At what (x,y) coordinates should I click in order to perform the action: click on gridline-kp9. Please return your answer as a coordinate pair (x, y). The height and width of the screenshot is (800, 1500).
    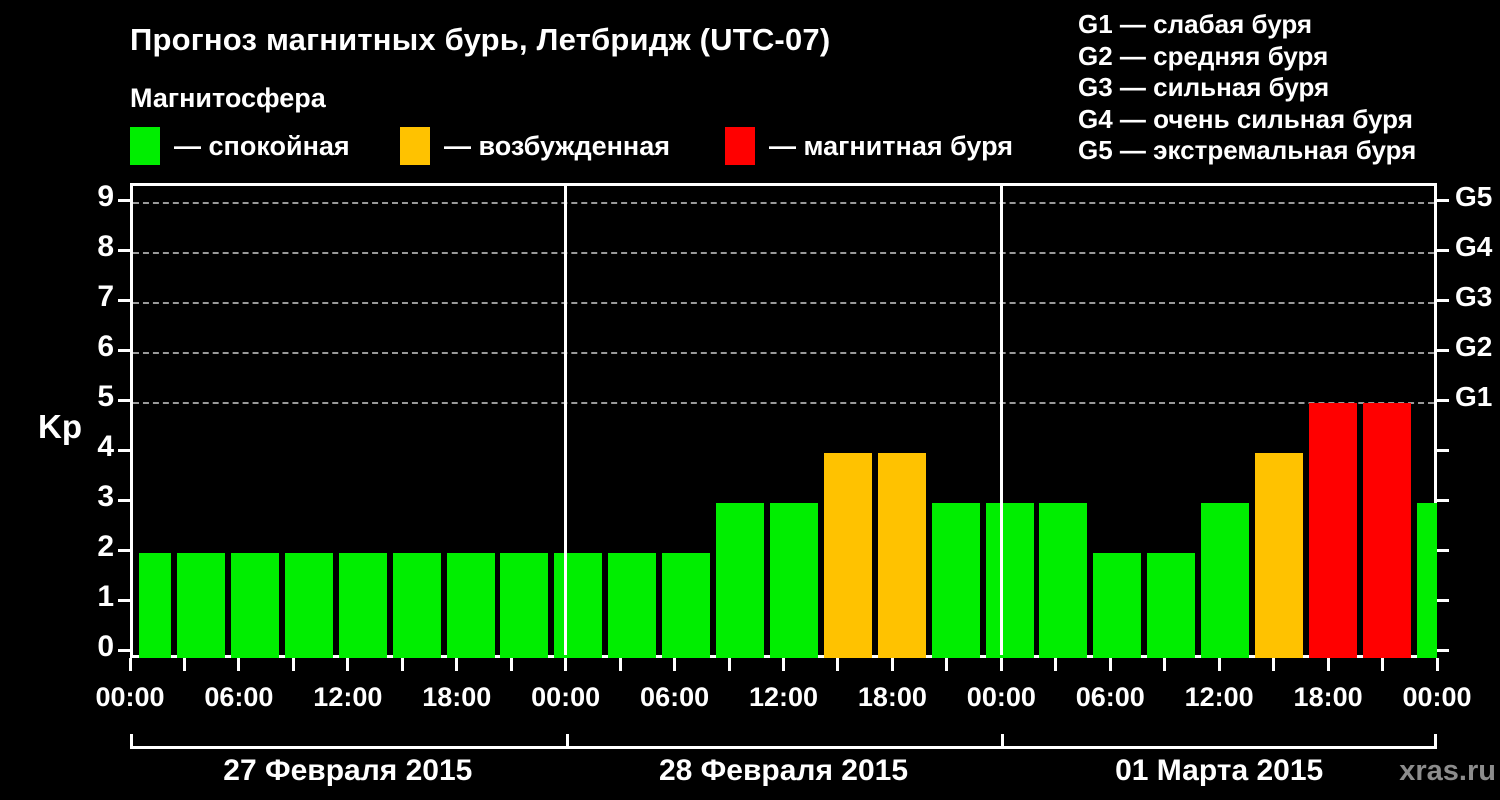
    Looking at the image, I should click on (783, 203).